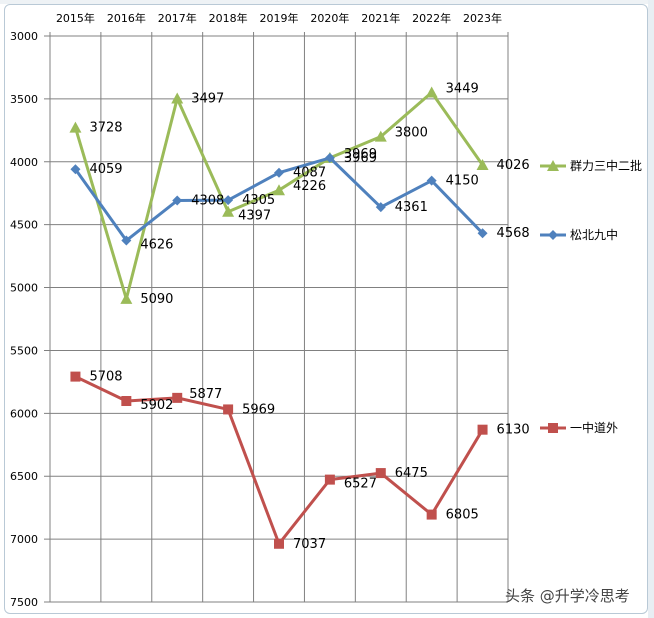 This screenshot has width=654, height=618. Describe the element at coordinates (24, 413) in the screenshot. I see `y-tick-label: 6000` at that location.